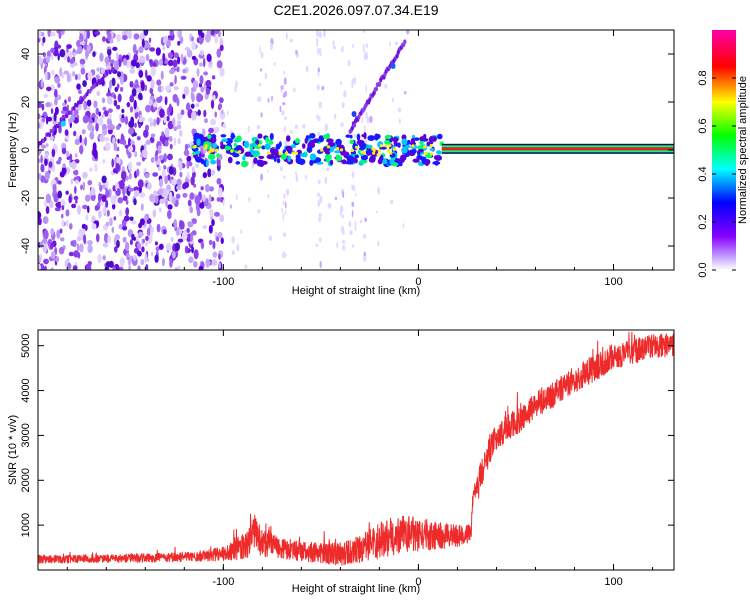 The height and width of the screenshot is (600, 750). I want to click on doppler-trace, so click(379, 84).